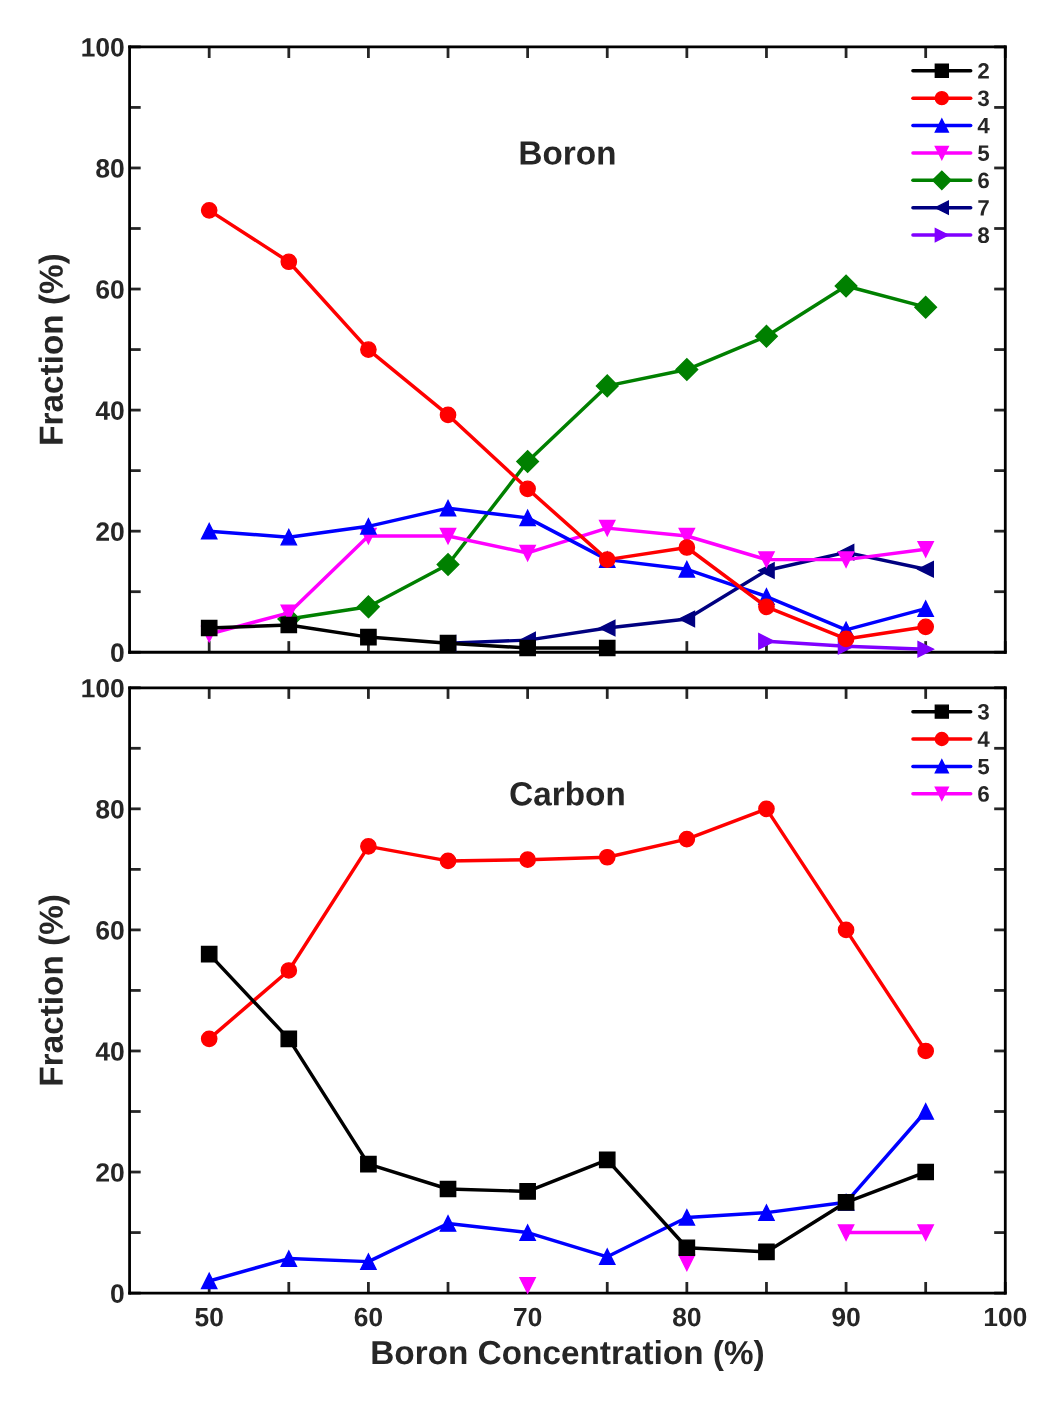  I want to click on x-tick-label: 100, so click(1005, 1317).